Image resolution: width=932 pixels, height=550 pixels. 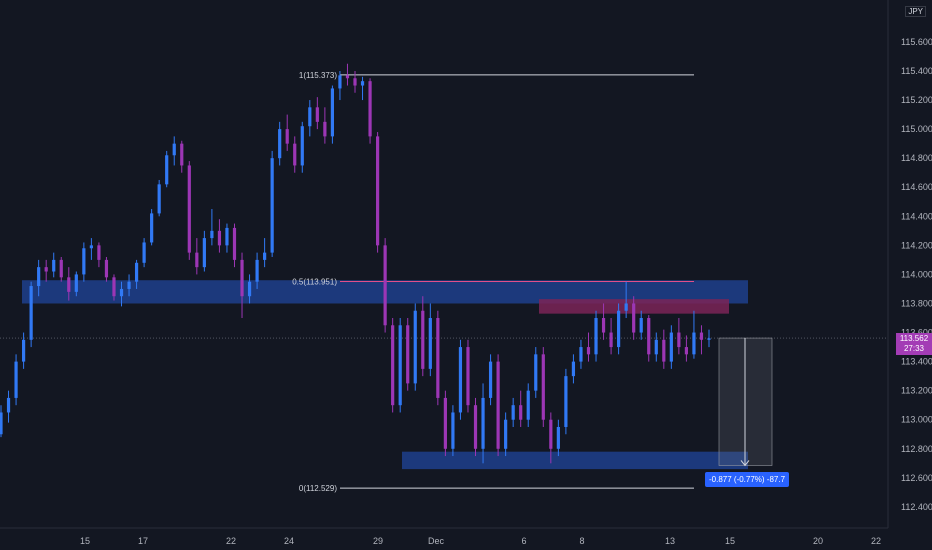 I want to click on price-tick-label: 115.600, so click(x=916, y=42).